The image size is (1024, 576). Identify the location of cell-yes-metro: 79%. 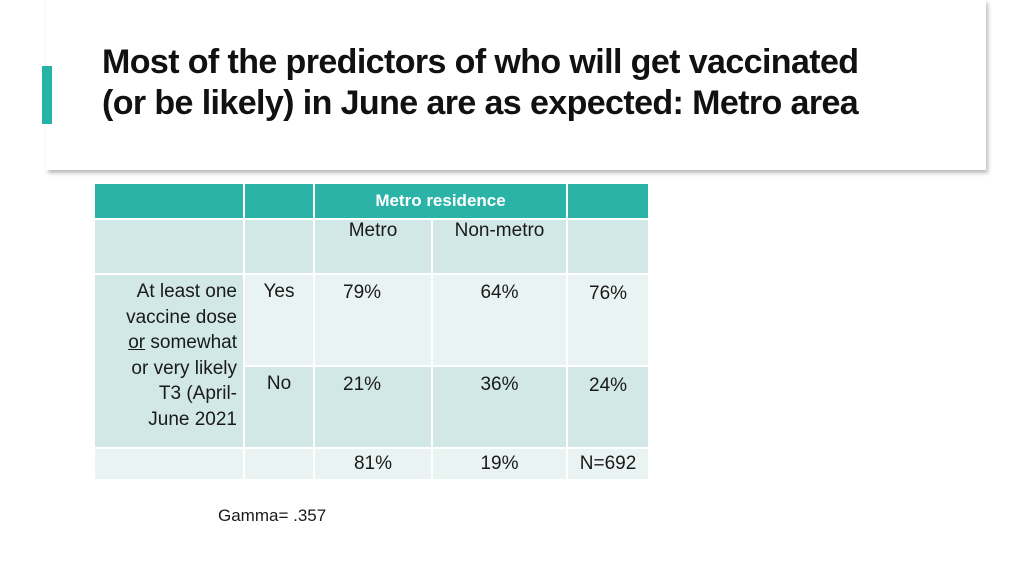
(373, 320).